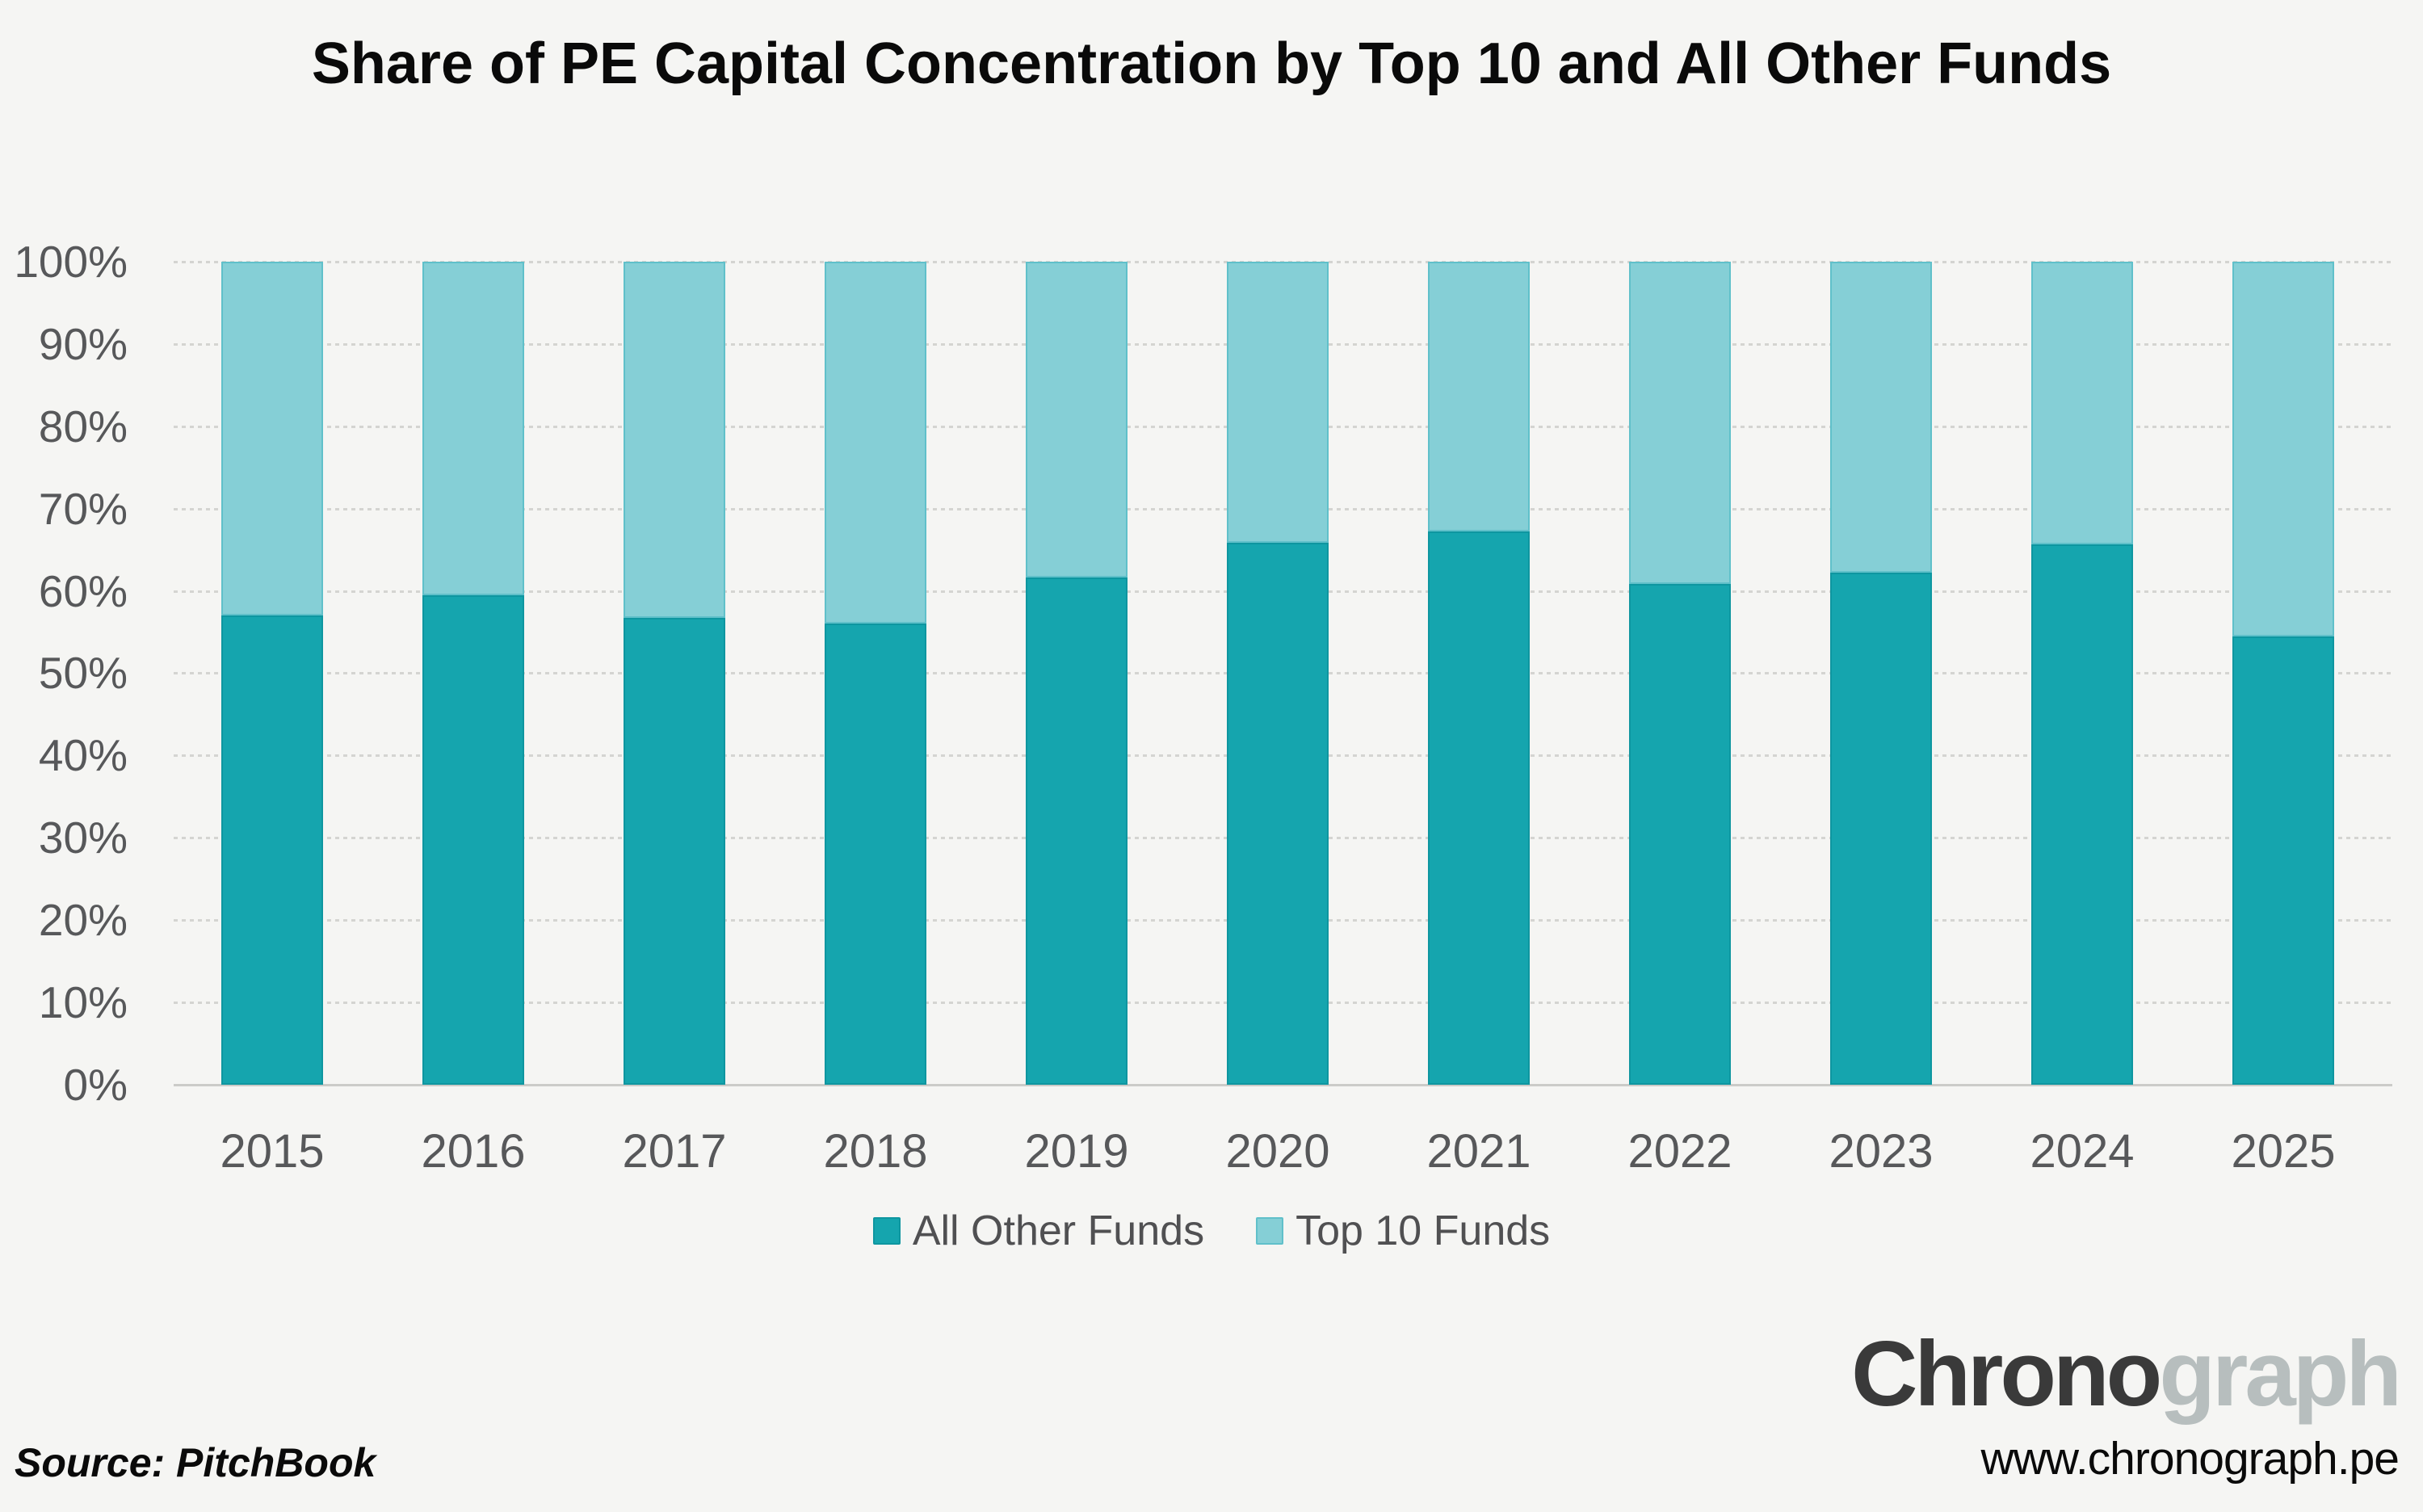  I want to click on legend-item-top-10-funds: Top 10 Funds, so click(1403, 1231).